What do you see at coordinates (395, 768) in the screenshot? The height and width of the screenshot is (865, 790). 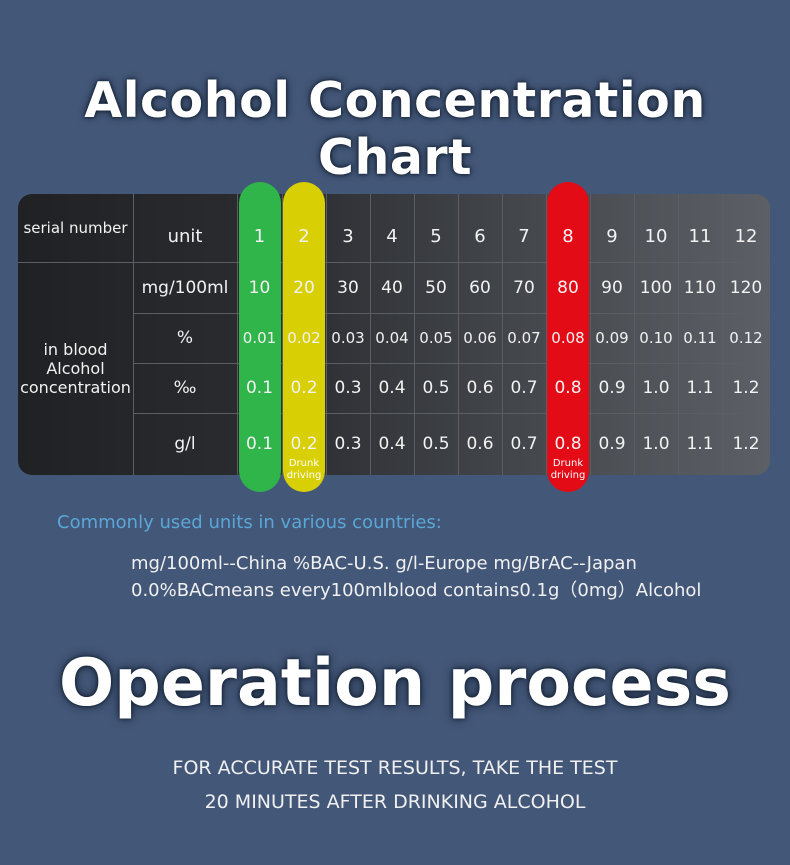 I see `note-line1: FOR ACCURATE TEST RESULTS, TAKE THE TEST` at bounding box center [395, 768].